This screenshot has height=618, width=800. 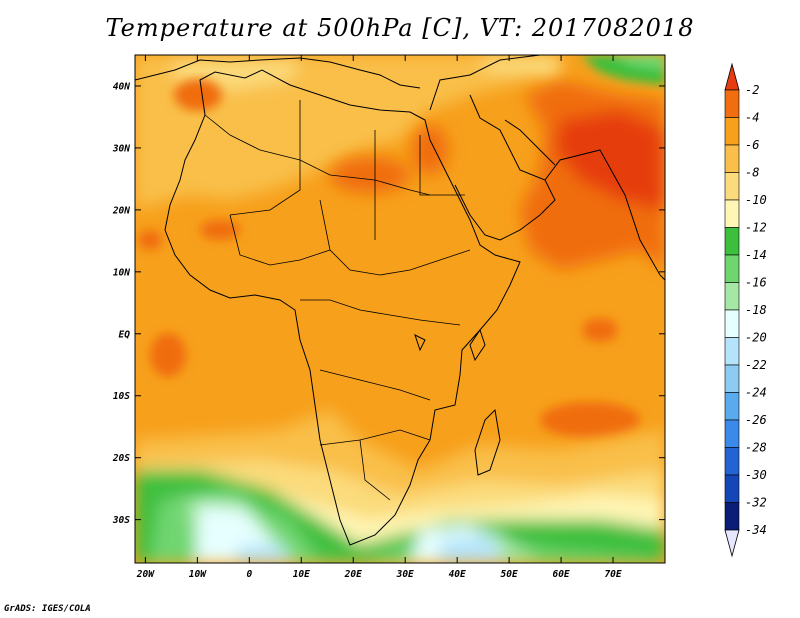 What do you see at coordinates (756, 338) in the screenshot?
I see `colorbar-level-label: -20` at bounding box center [756, 338].